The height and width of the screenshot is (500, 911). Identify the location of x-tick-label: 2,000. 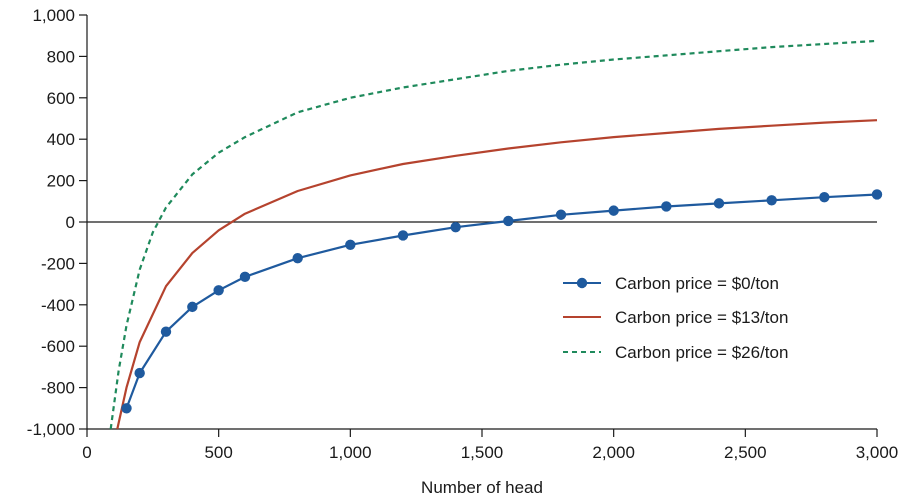
(613, 452).